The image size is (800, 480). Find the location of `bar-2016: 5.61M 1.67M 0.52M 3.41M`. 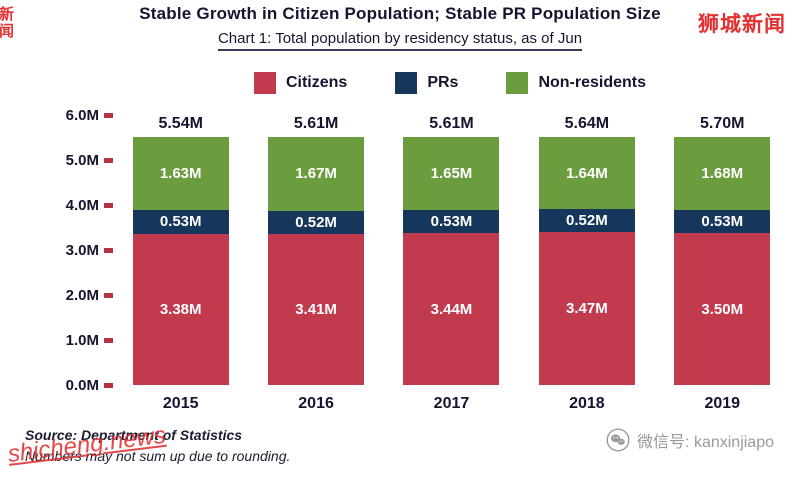

bar-2016: 5.61M 1.67M 0.52M 3.41M is located at coordinates (316, 250).